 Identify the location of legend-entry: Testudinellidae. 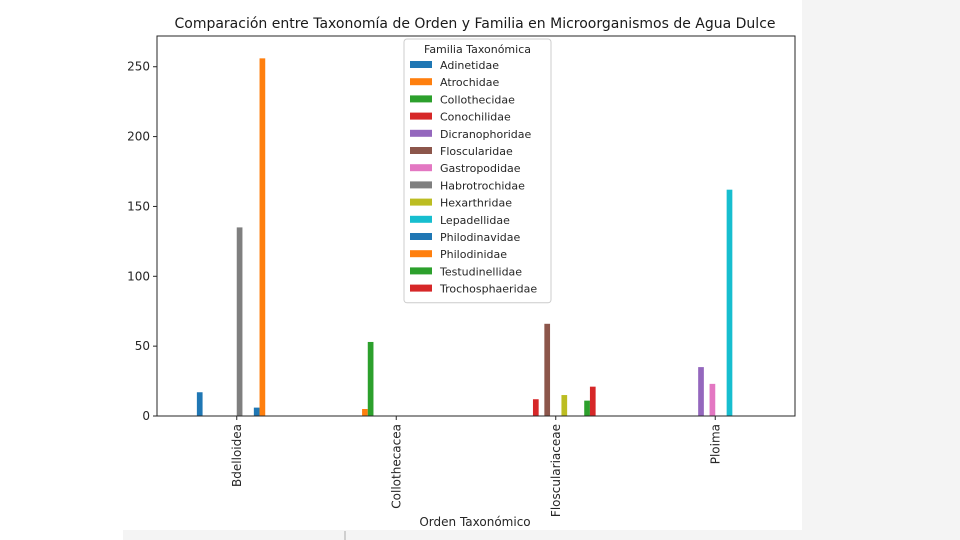
(480, 271).